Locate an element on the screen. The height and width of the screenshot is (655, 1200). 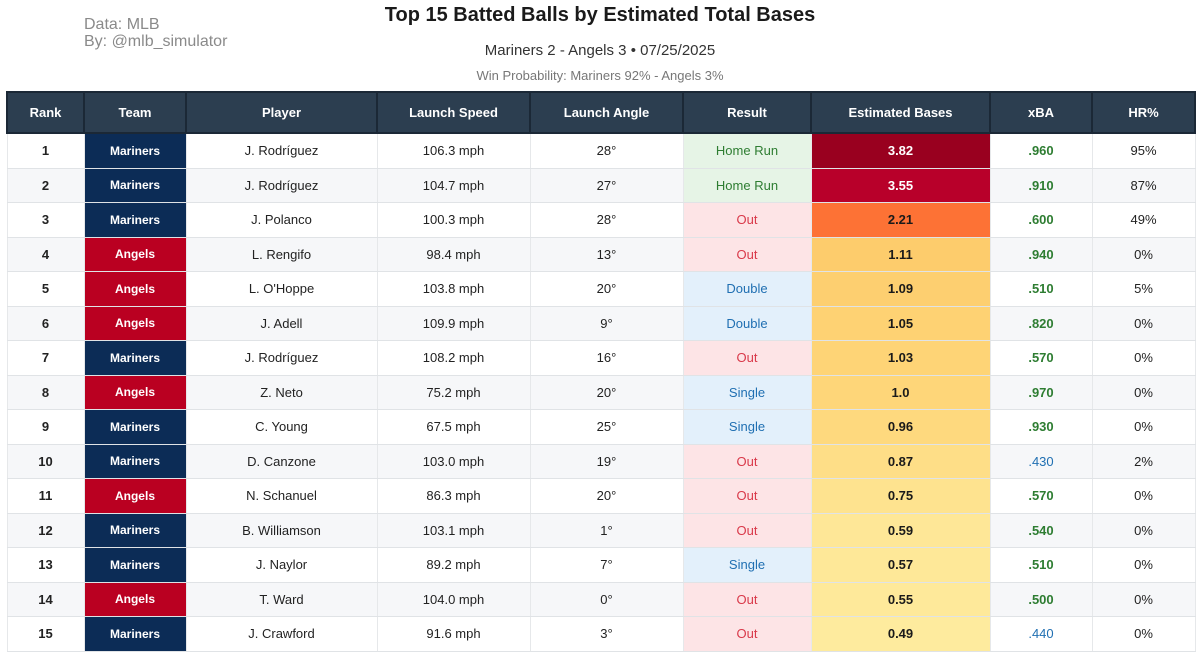
launch-angle-cell: 0° is located at coordinates (606, 599).